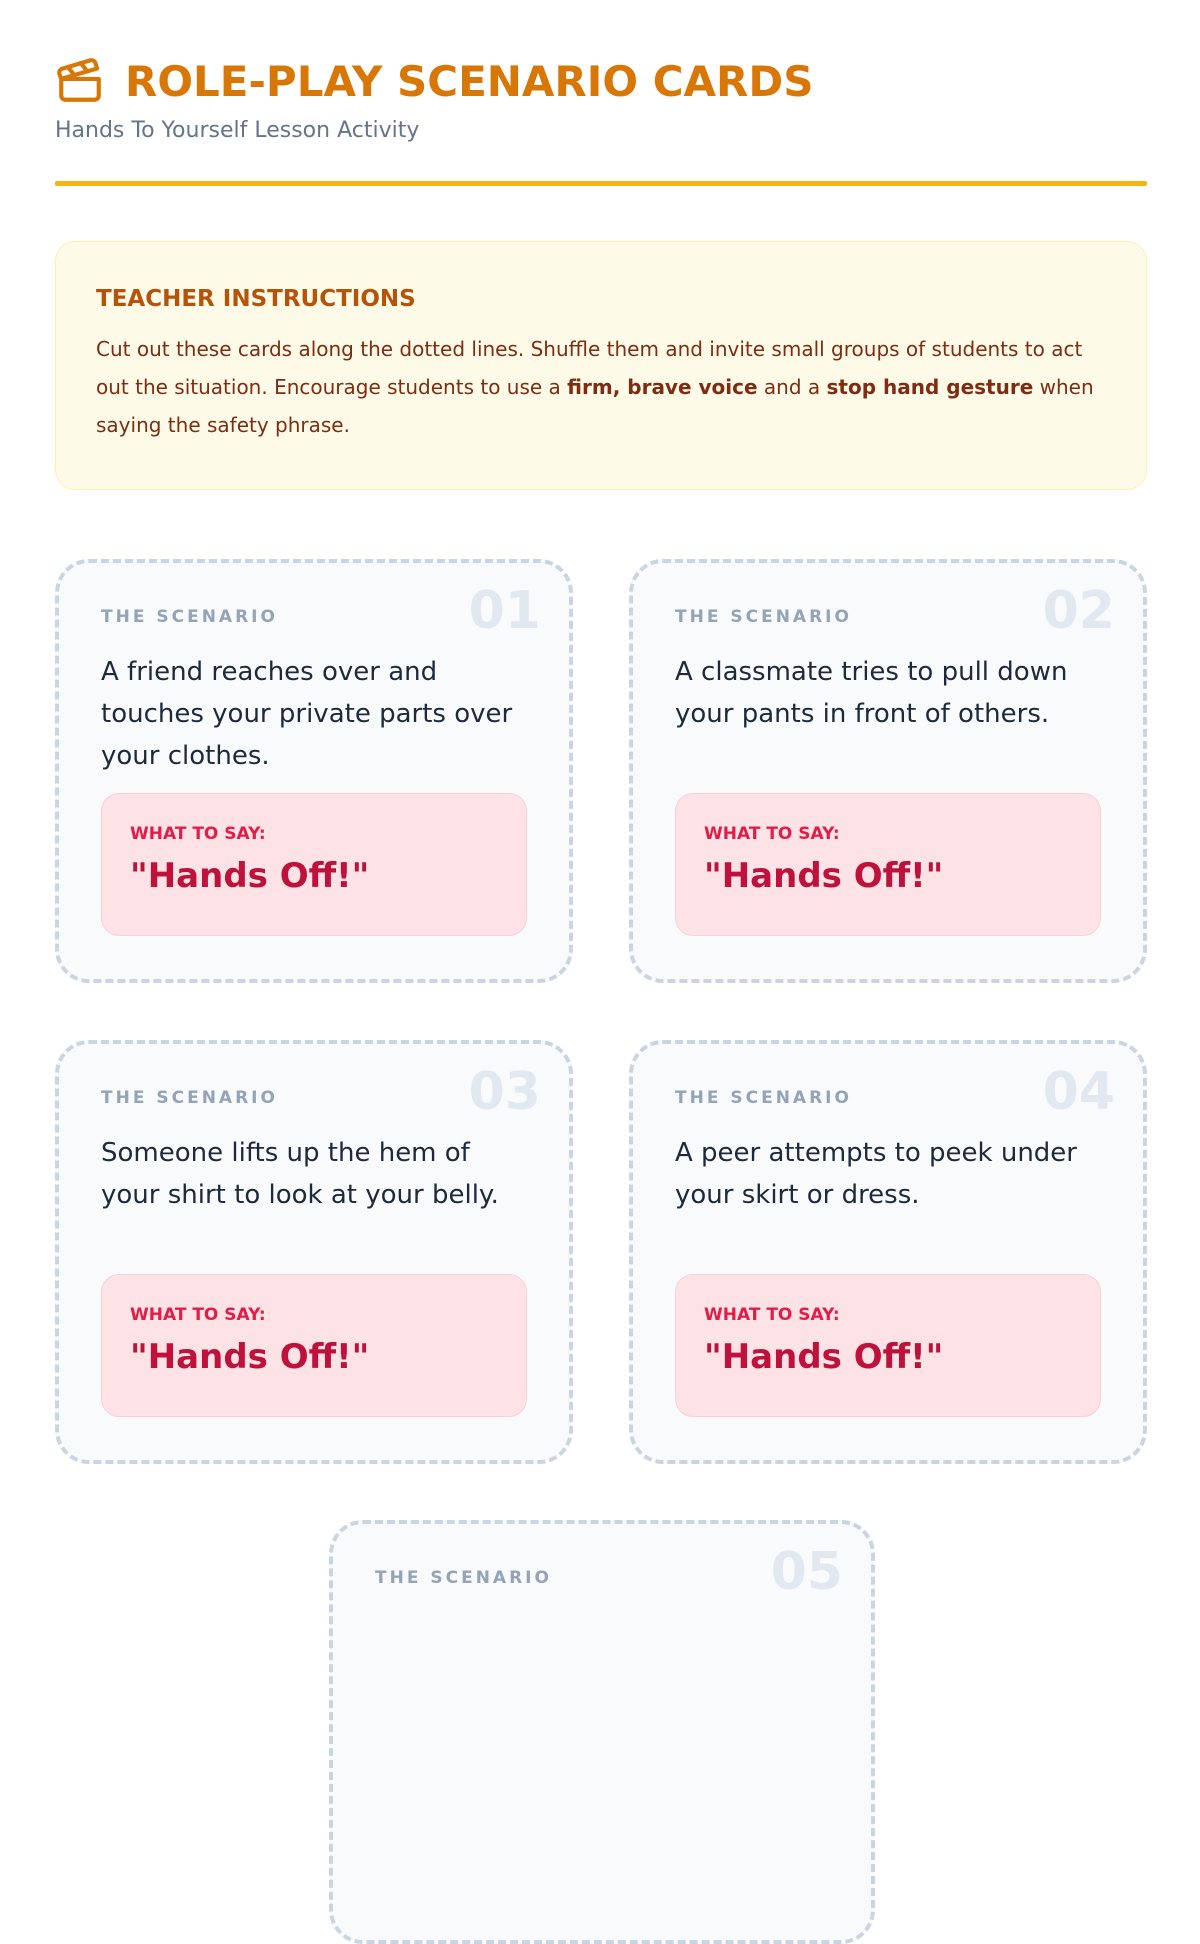  Describe the element at coordinates (504, 611) in the screenshot. I see `card-number: 01` at that location.